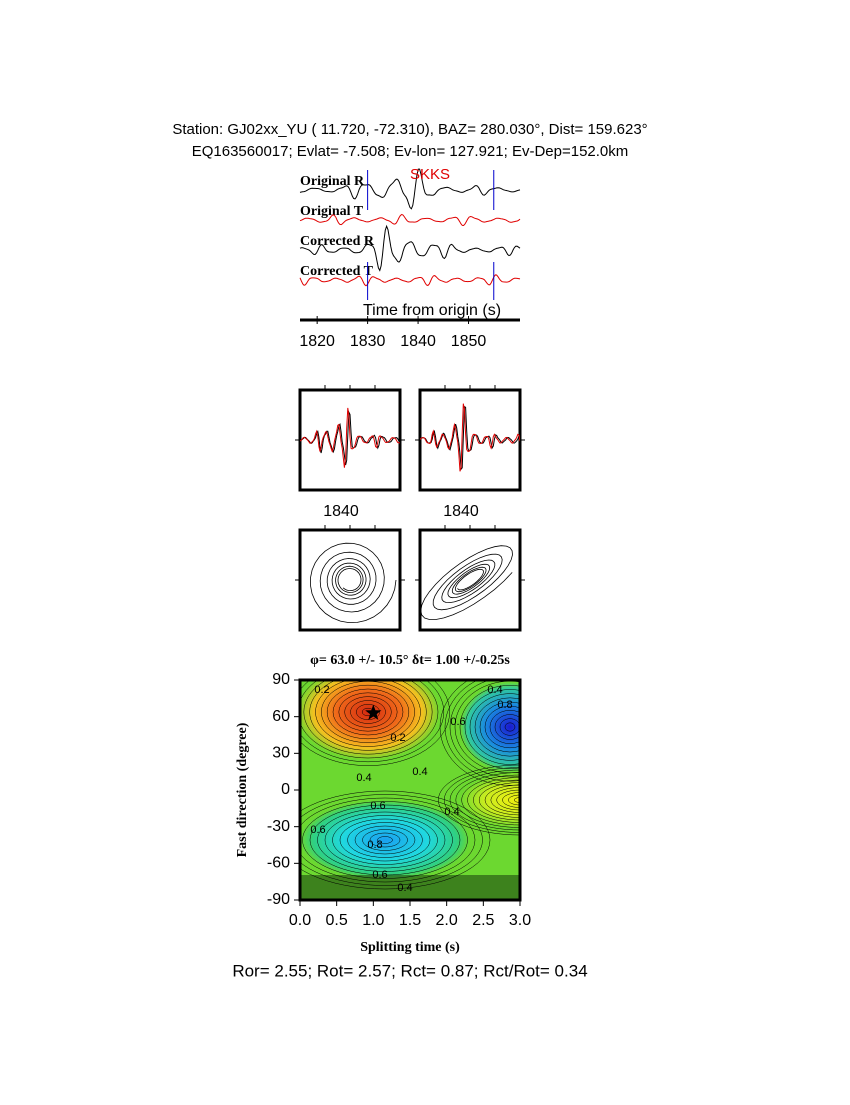 The image size is (850, 1105). I want to click on x-tick-label: 2.0, so click(447, 920).